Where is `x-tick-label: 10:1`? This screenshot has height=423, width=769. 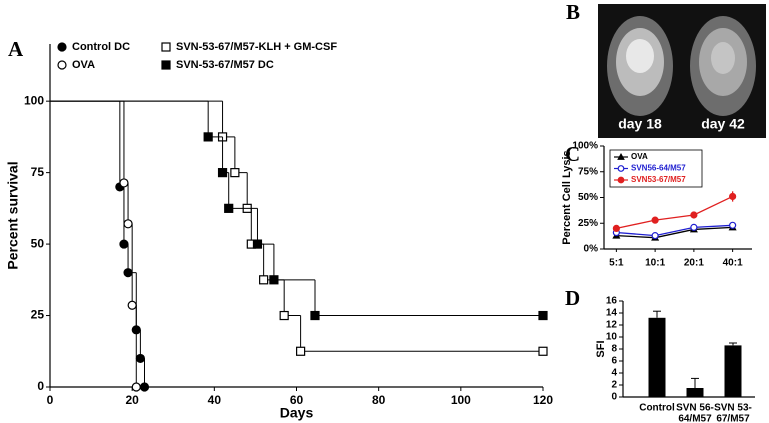
x-tick-label: 10:1 is located at coordinates (655, 263).